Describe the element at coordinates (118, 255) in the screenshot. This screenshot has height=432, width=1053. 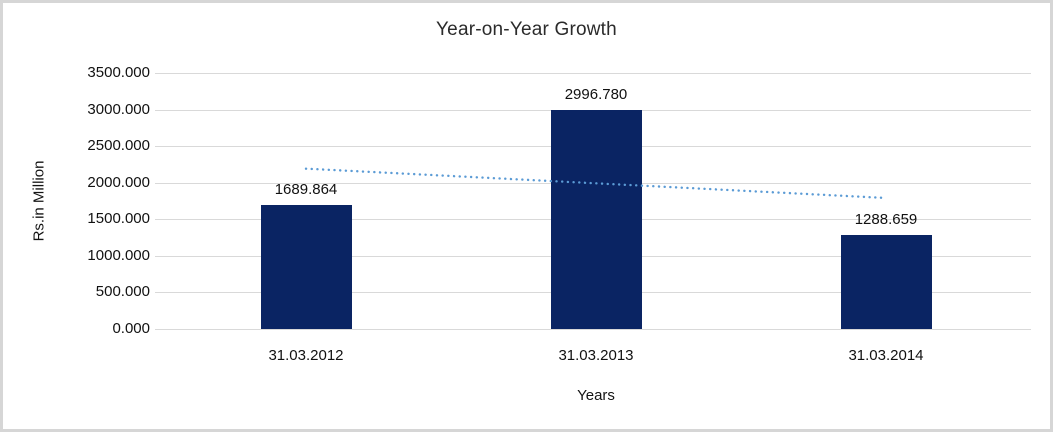
I see `y-tick-label: 1000.000` at that location.